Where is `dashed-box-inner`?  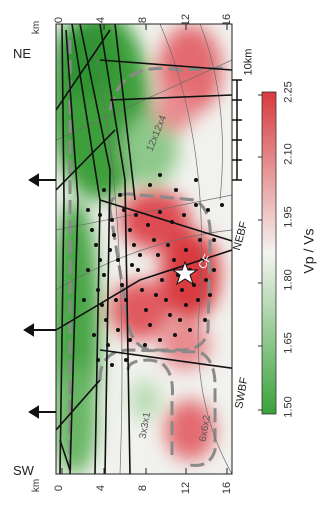
dashed-box-inner is located at coordinates (160, 272).